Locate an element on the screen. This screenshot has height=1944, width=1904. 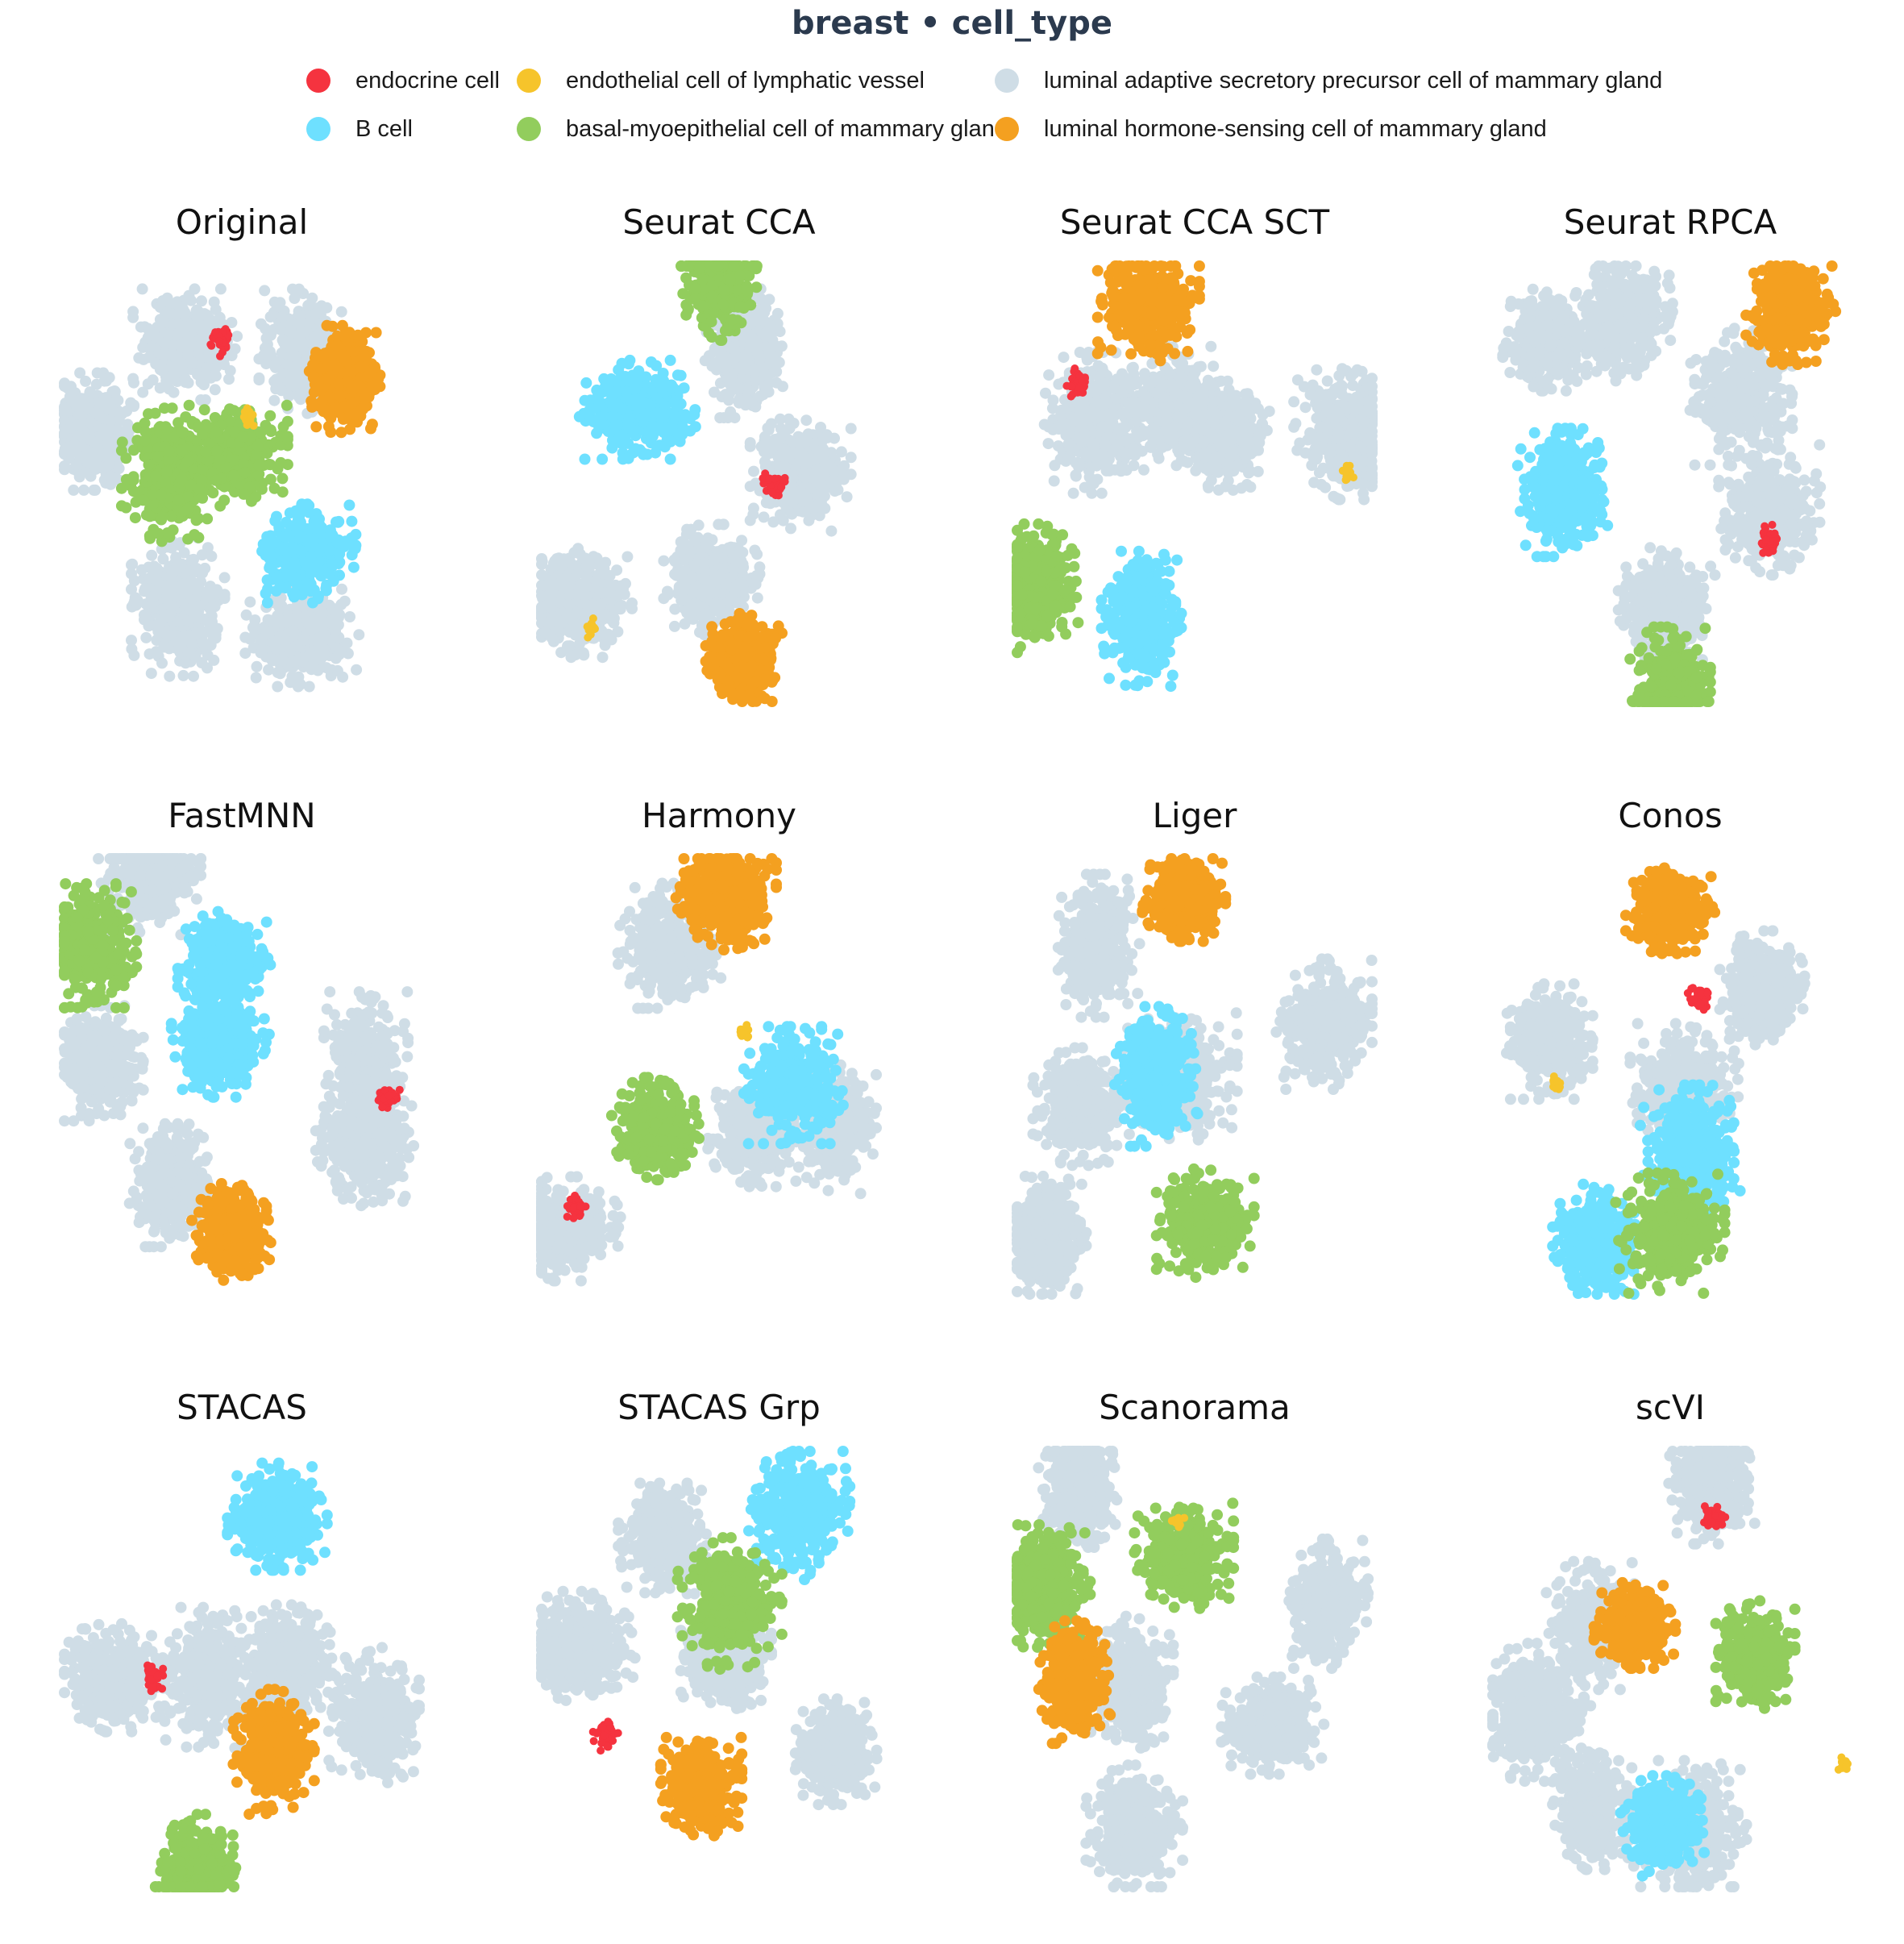
legend-label: B cell is located at coordinates (384, 129).